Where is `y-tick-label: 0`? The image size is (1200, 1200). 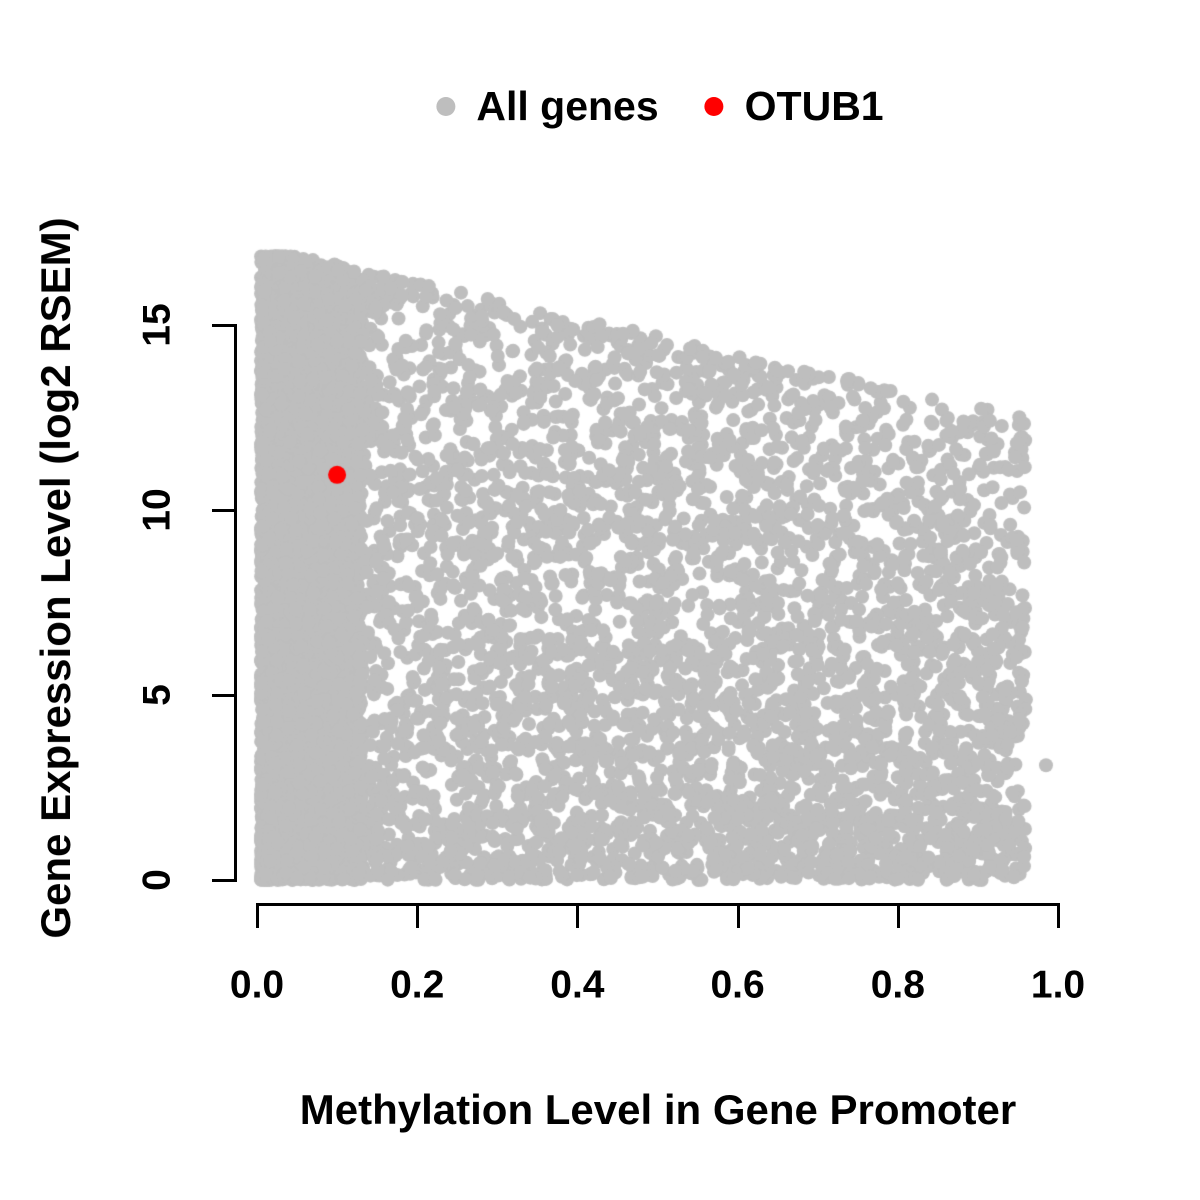
y-tick-label: 0 is located at coordinates (157, 880).